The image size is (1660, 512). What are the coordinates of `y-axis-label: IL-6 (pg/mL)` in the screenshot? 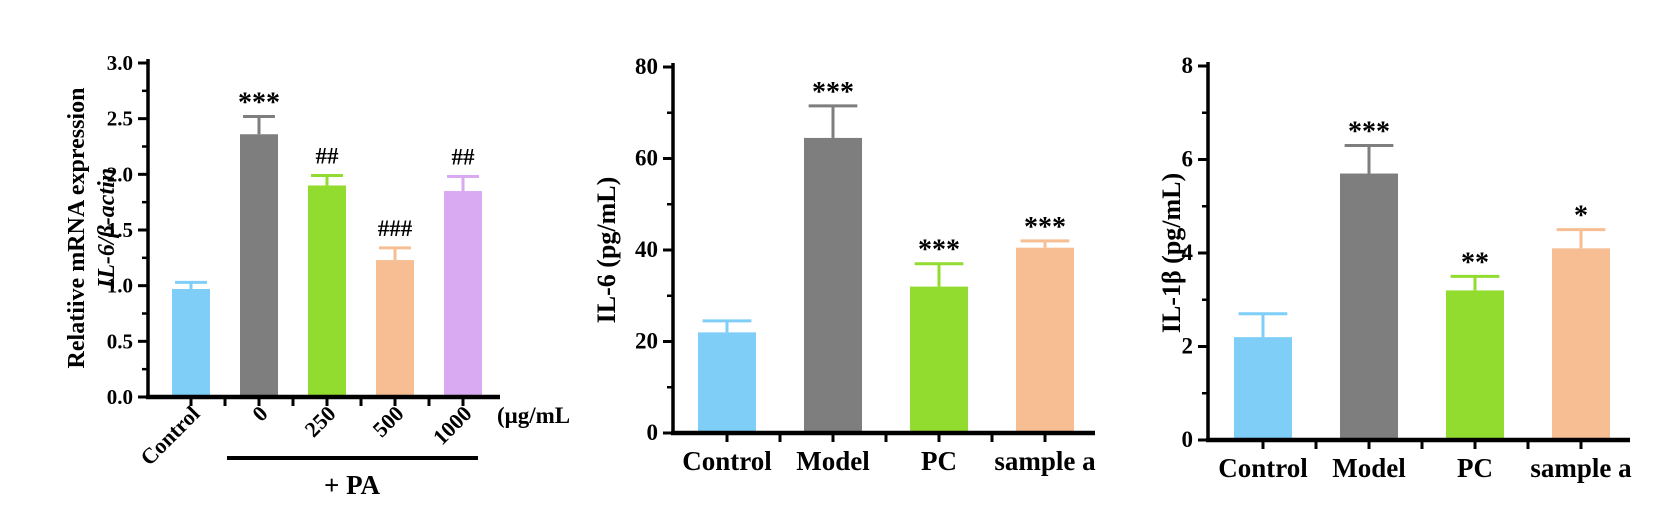 It's located at (606, 250).